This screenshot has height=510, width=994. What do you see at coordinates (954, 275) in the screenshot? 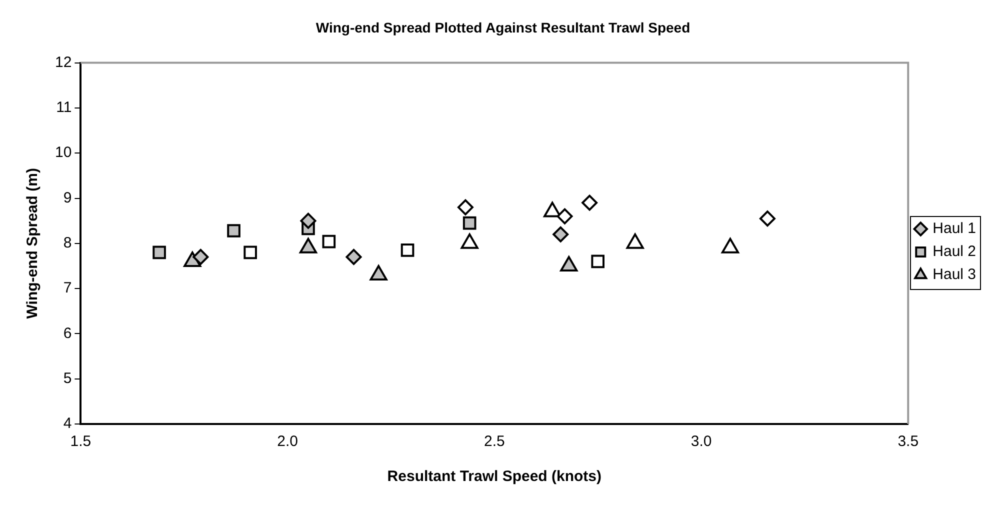
I see `legend-label: Haul 3` at bounding box center [954, 275].